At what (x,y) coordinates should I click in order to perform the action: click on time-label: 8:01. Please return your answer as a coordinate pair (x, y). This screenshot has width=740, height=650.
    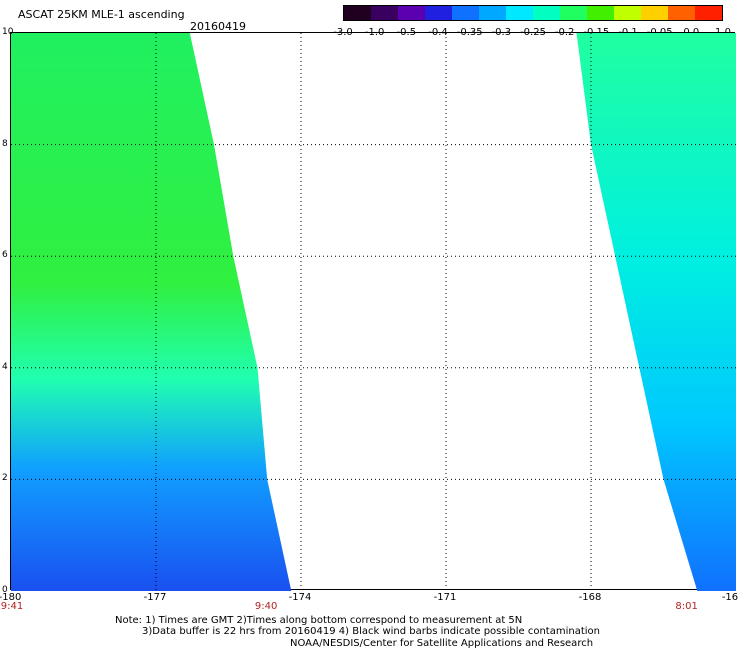
    Looking at the image, I should click on (686, 606).